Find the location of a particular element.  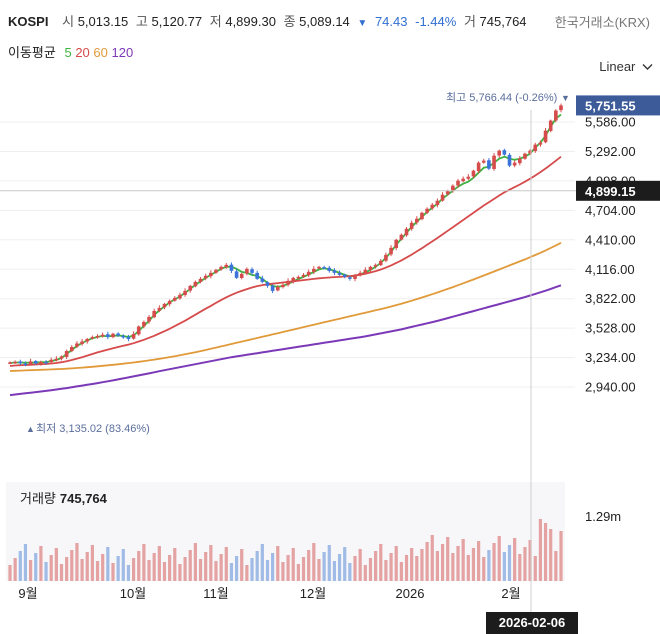

volume-label: 거 is located at coordinates (469, 21).